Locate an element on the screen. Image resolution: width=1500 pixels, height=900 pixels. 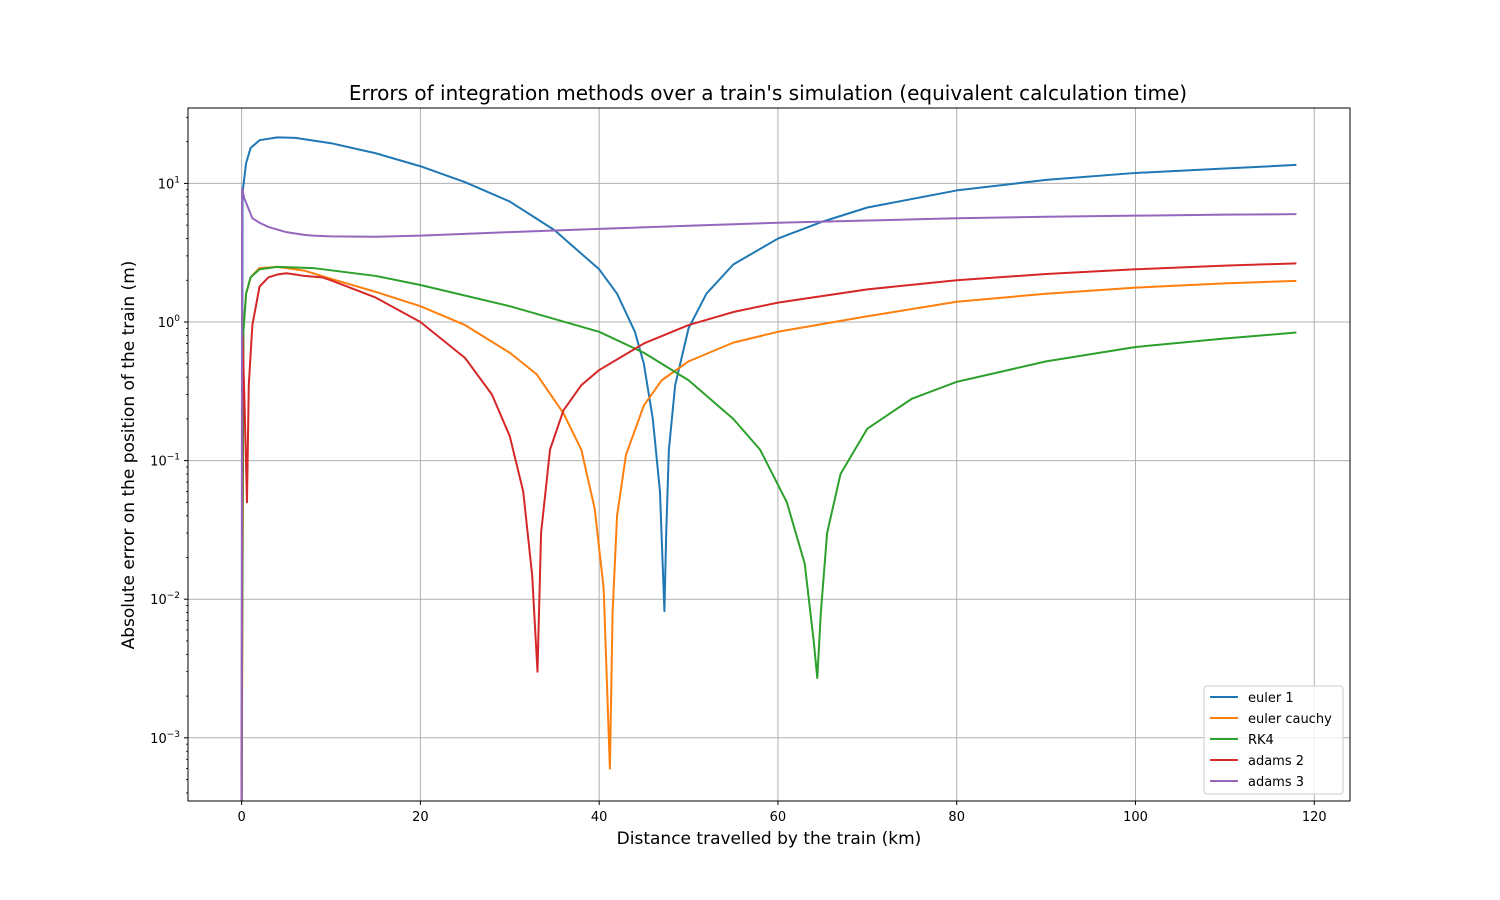
y-tick-label: 10⁻¹ is located at coordinates (165, 461).